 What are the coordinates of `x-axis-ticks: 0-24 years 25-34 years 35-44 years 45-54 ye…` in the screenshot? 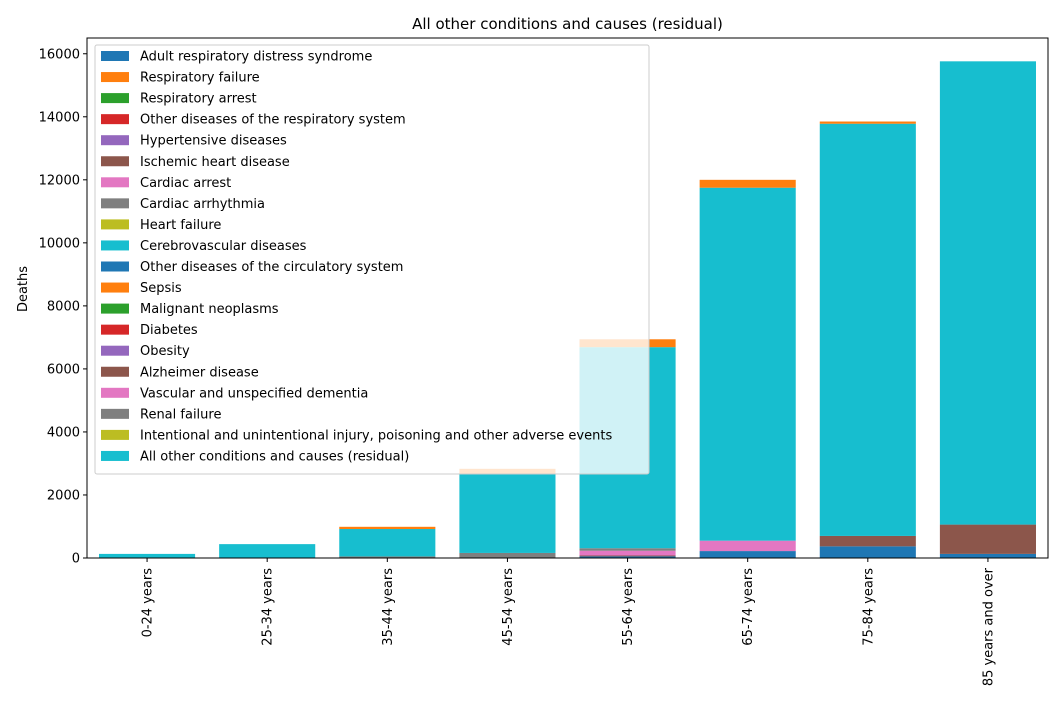 It's located at (568, 622).